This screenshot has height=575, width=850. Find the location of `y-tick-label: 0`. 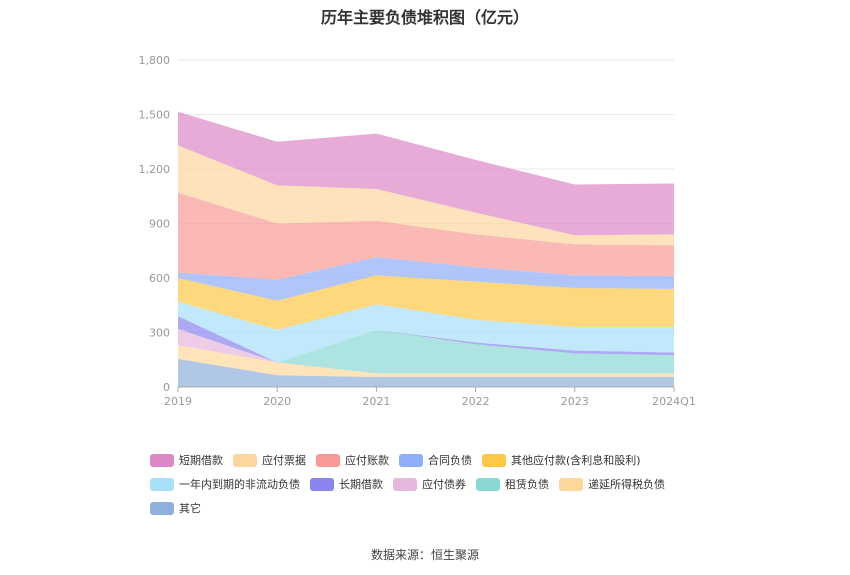

y-tick-label: 0 is located at coordinates (166, 387).